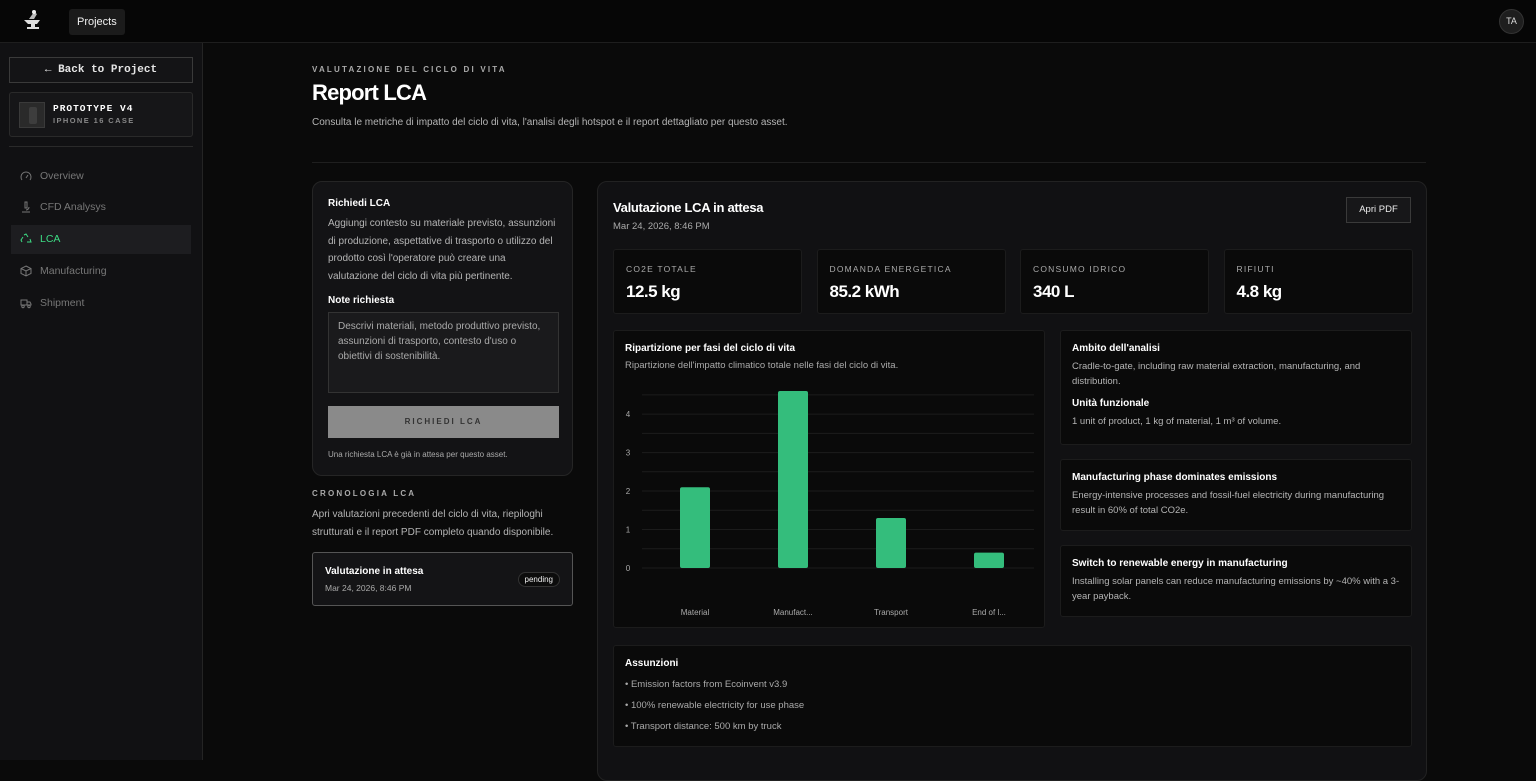 This screenshot has height=781, width=1536. Describe the element at coordinates (33, 21) in the screenshot. I see `anvil-logo-icon` at that location.